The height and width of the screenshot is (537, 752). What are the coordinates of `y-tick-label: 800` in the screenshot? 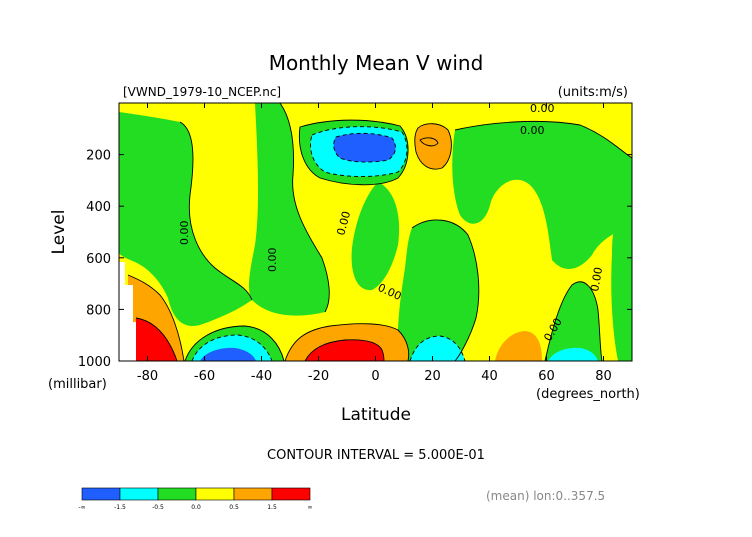 It's located at (98, 310).